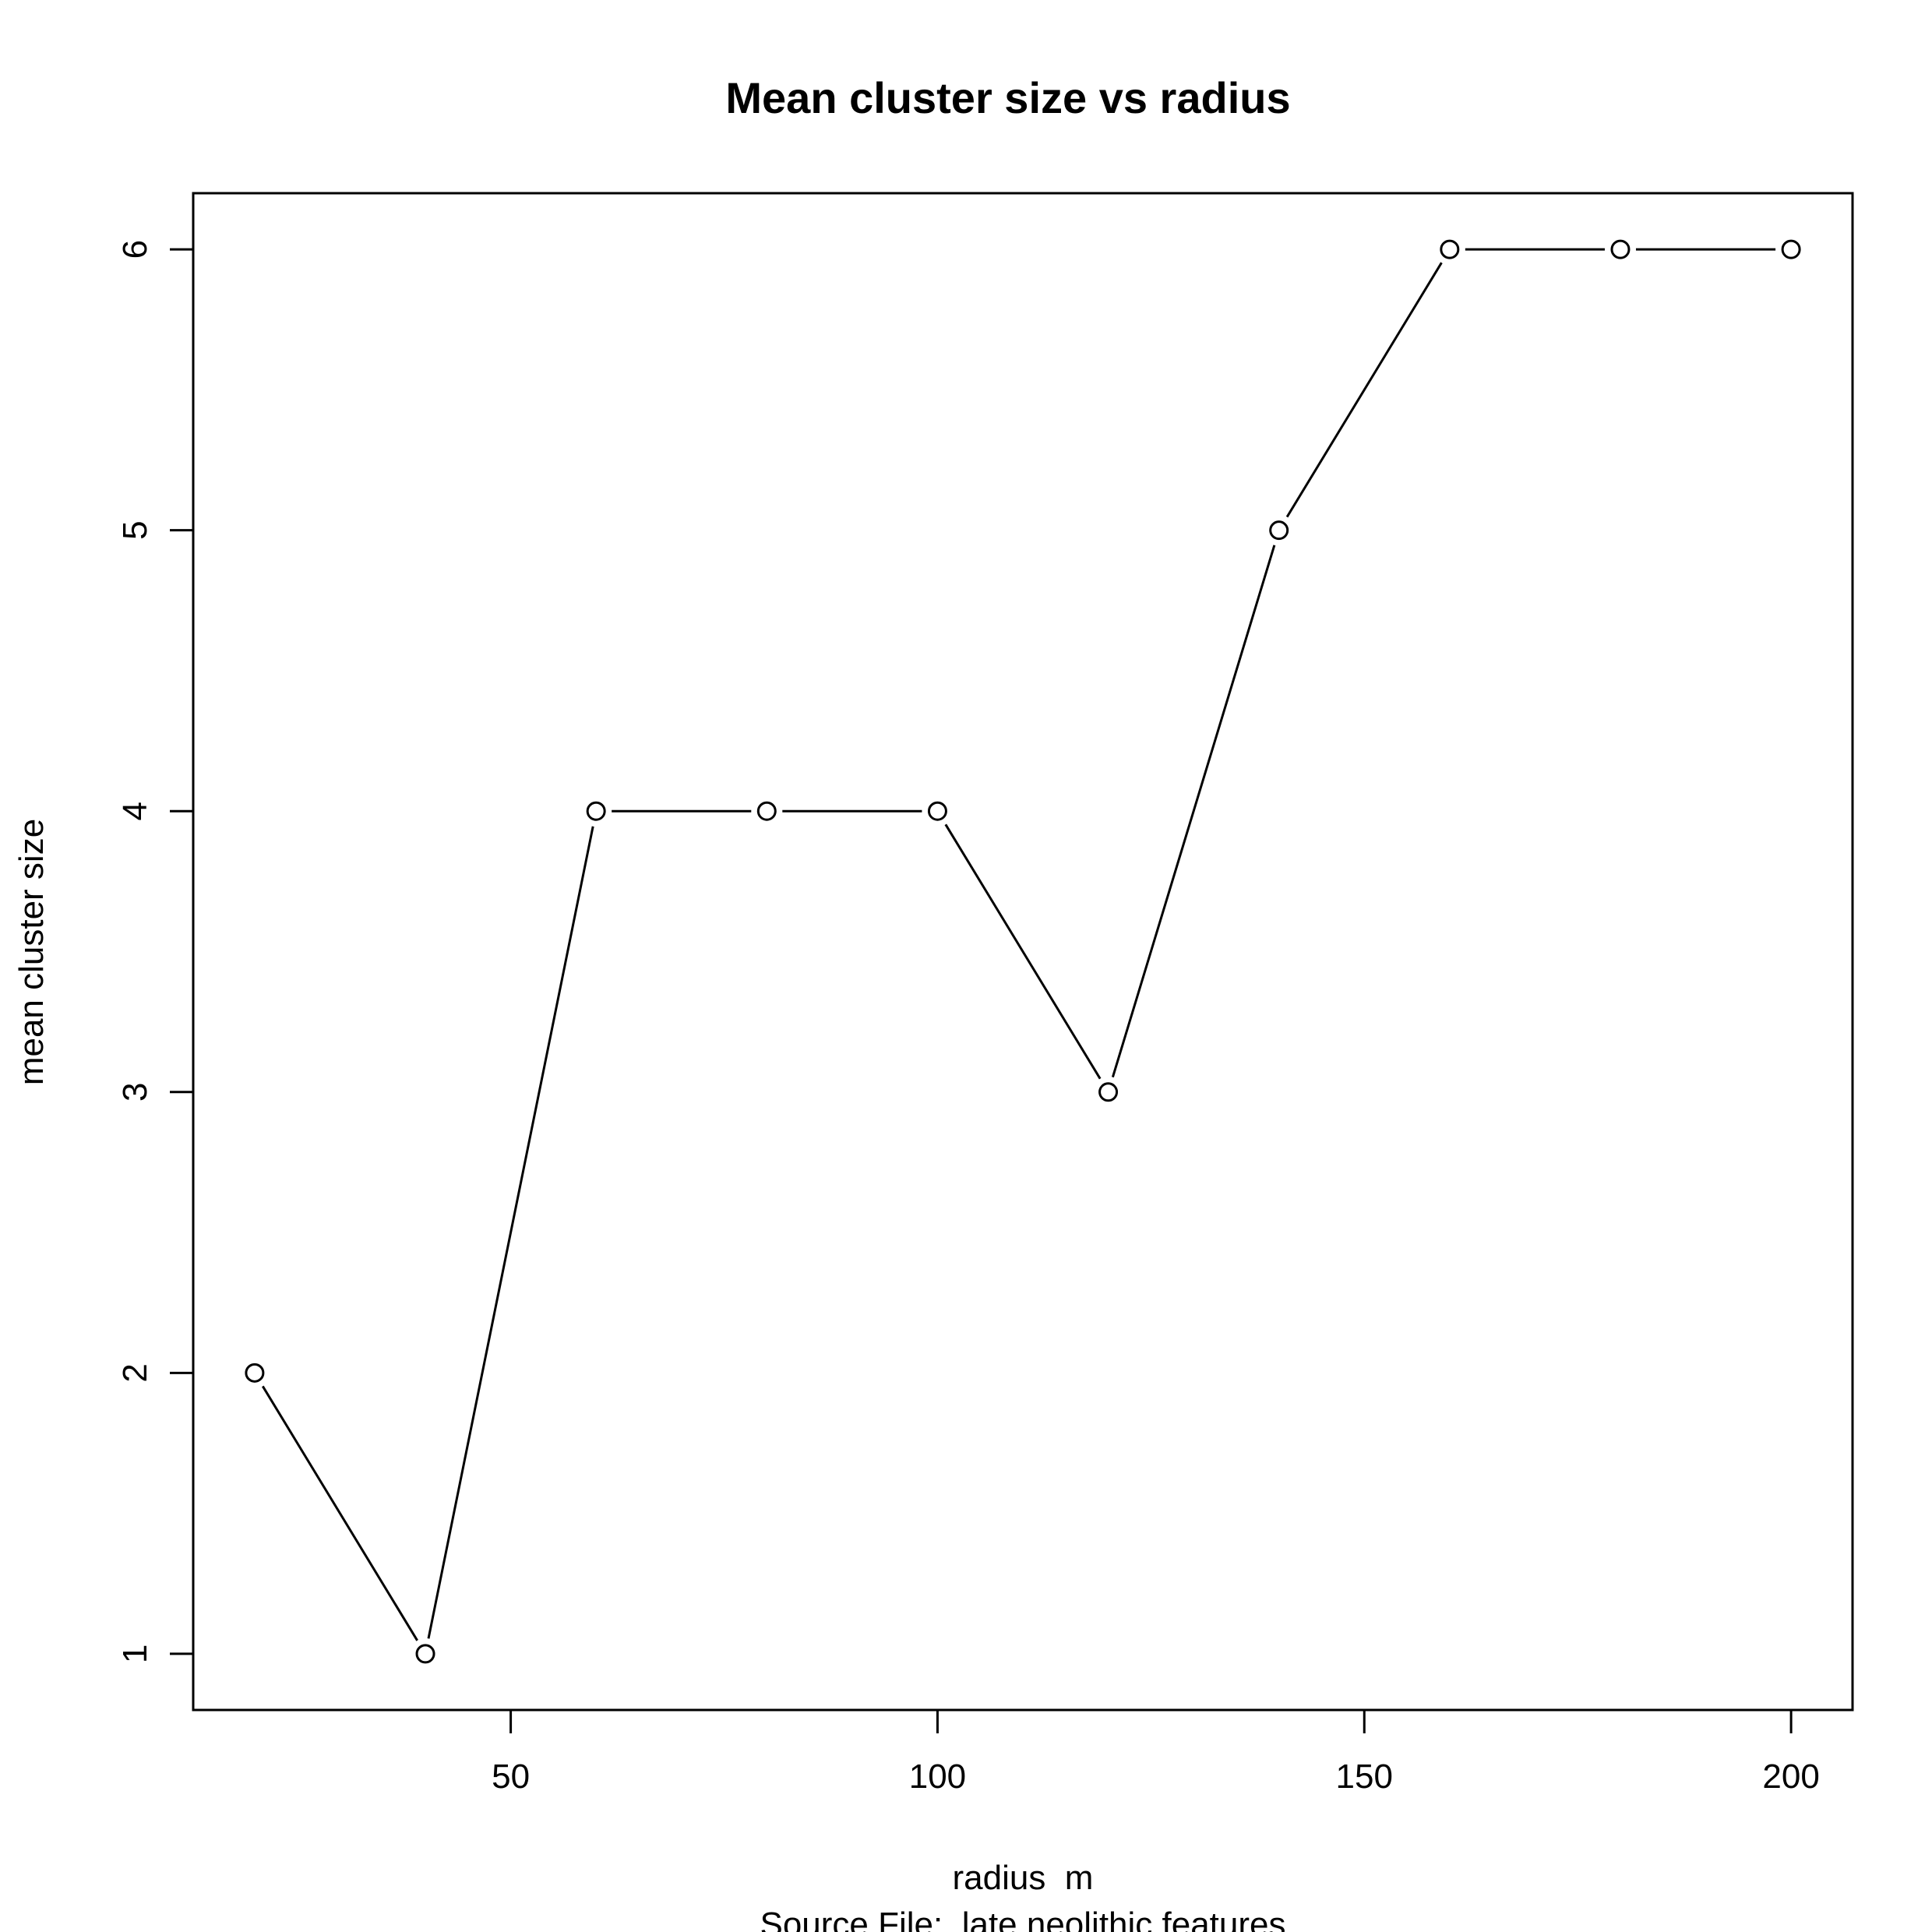 Image resolution: width=1932 pixels, height=1932 pixels. Describe the element at coordinates (135, 1654) in the screenshot. I see `y-tick-label: 1` at that location.